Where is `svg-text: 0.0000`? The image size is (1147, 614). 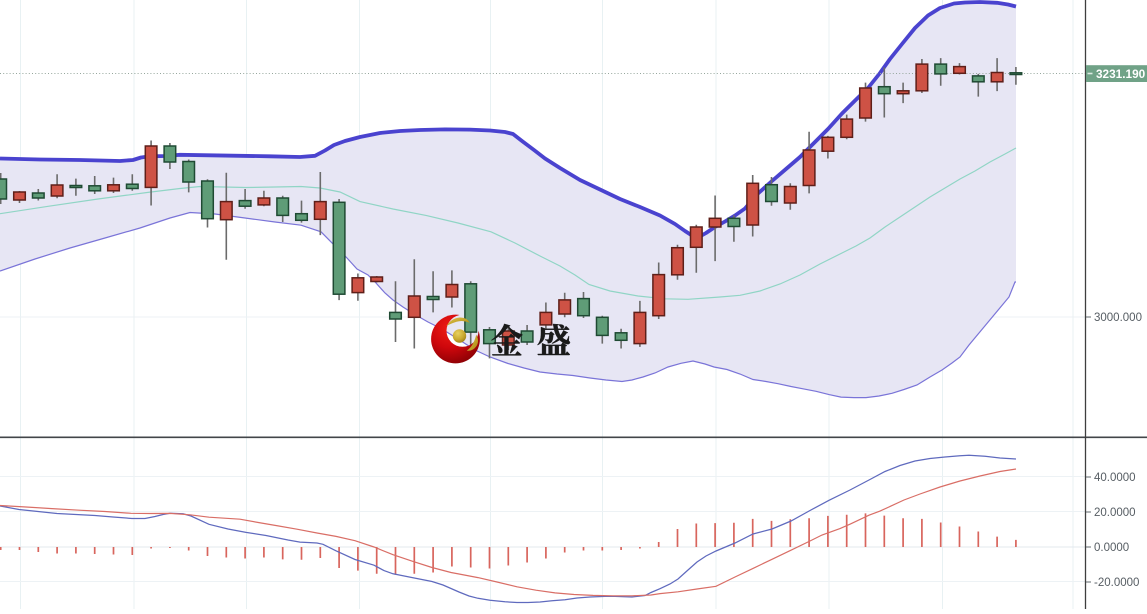
svg-text: 0.0000 is located at coordinates (1111, 548).